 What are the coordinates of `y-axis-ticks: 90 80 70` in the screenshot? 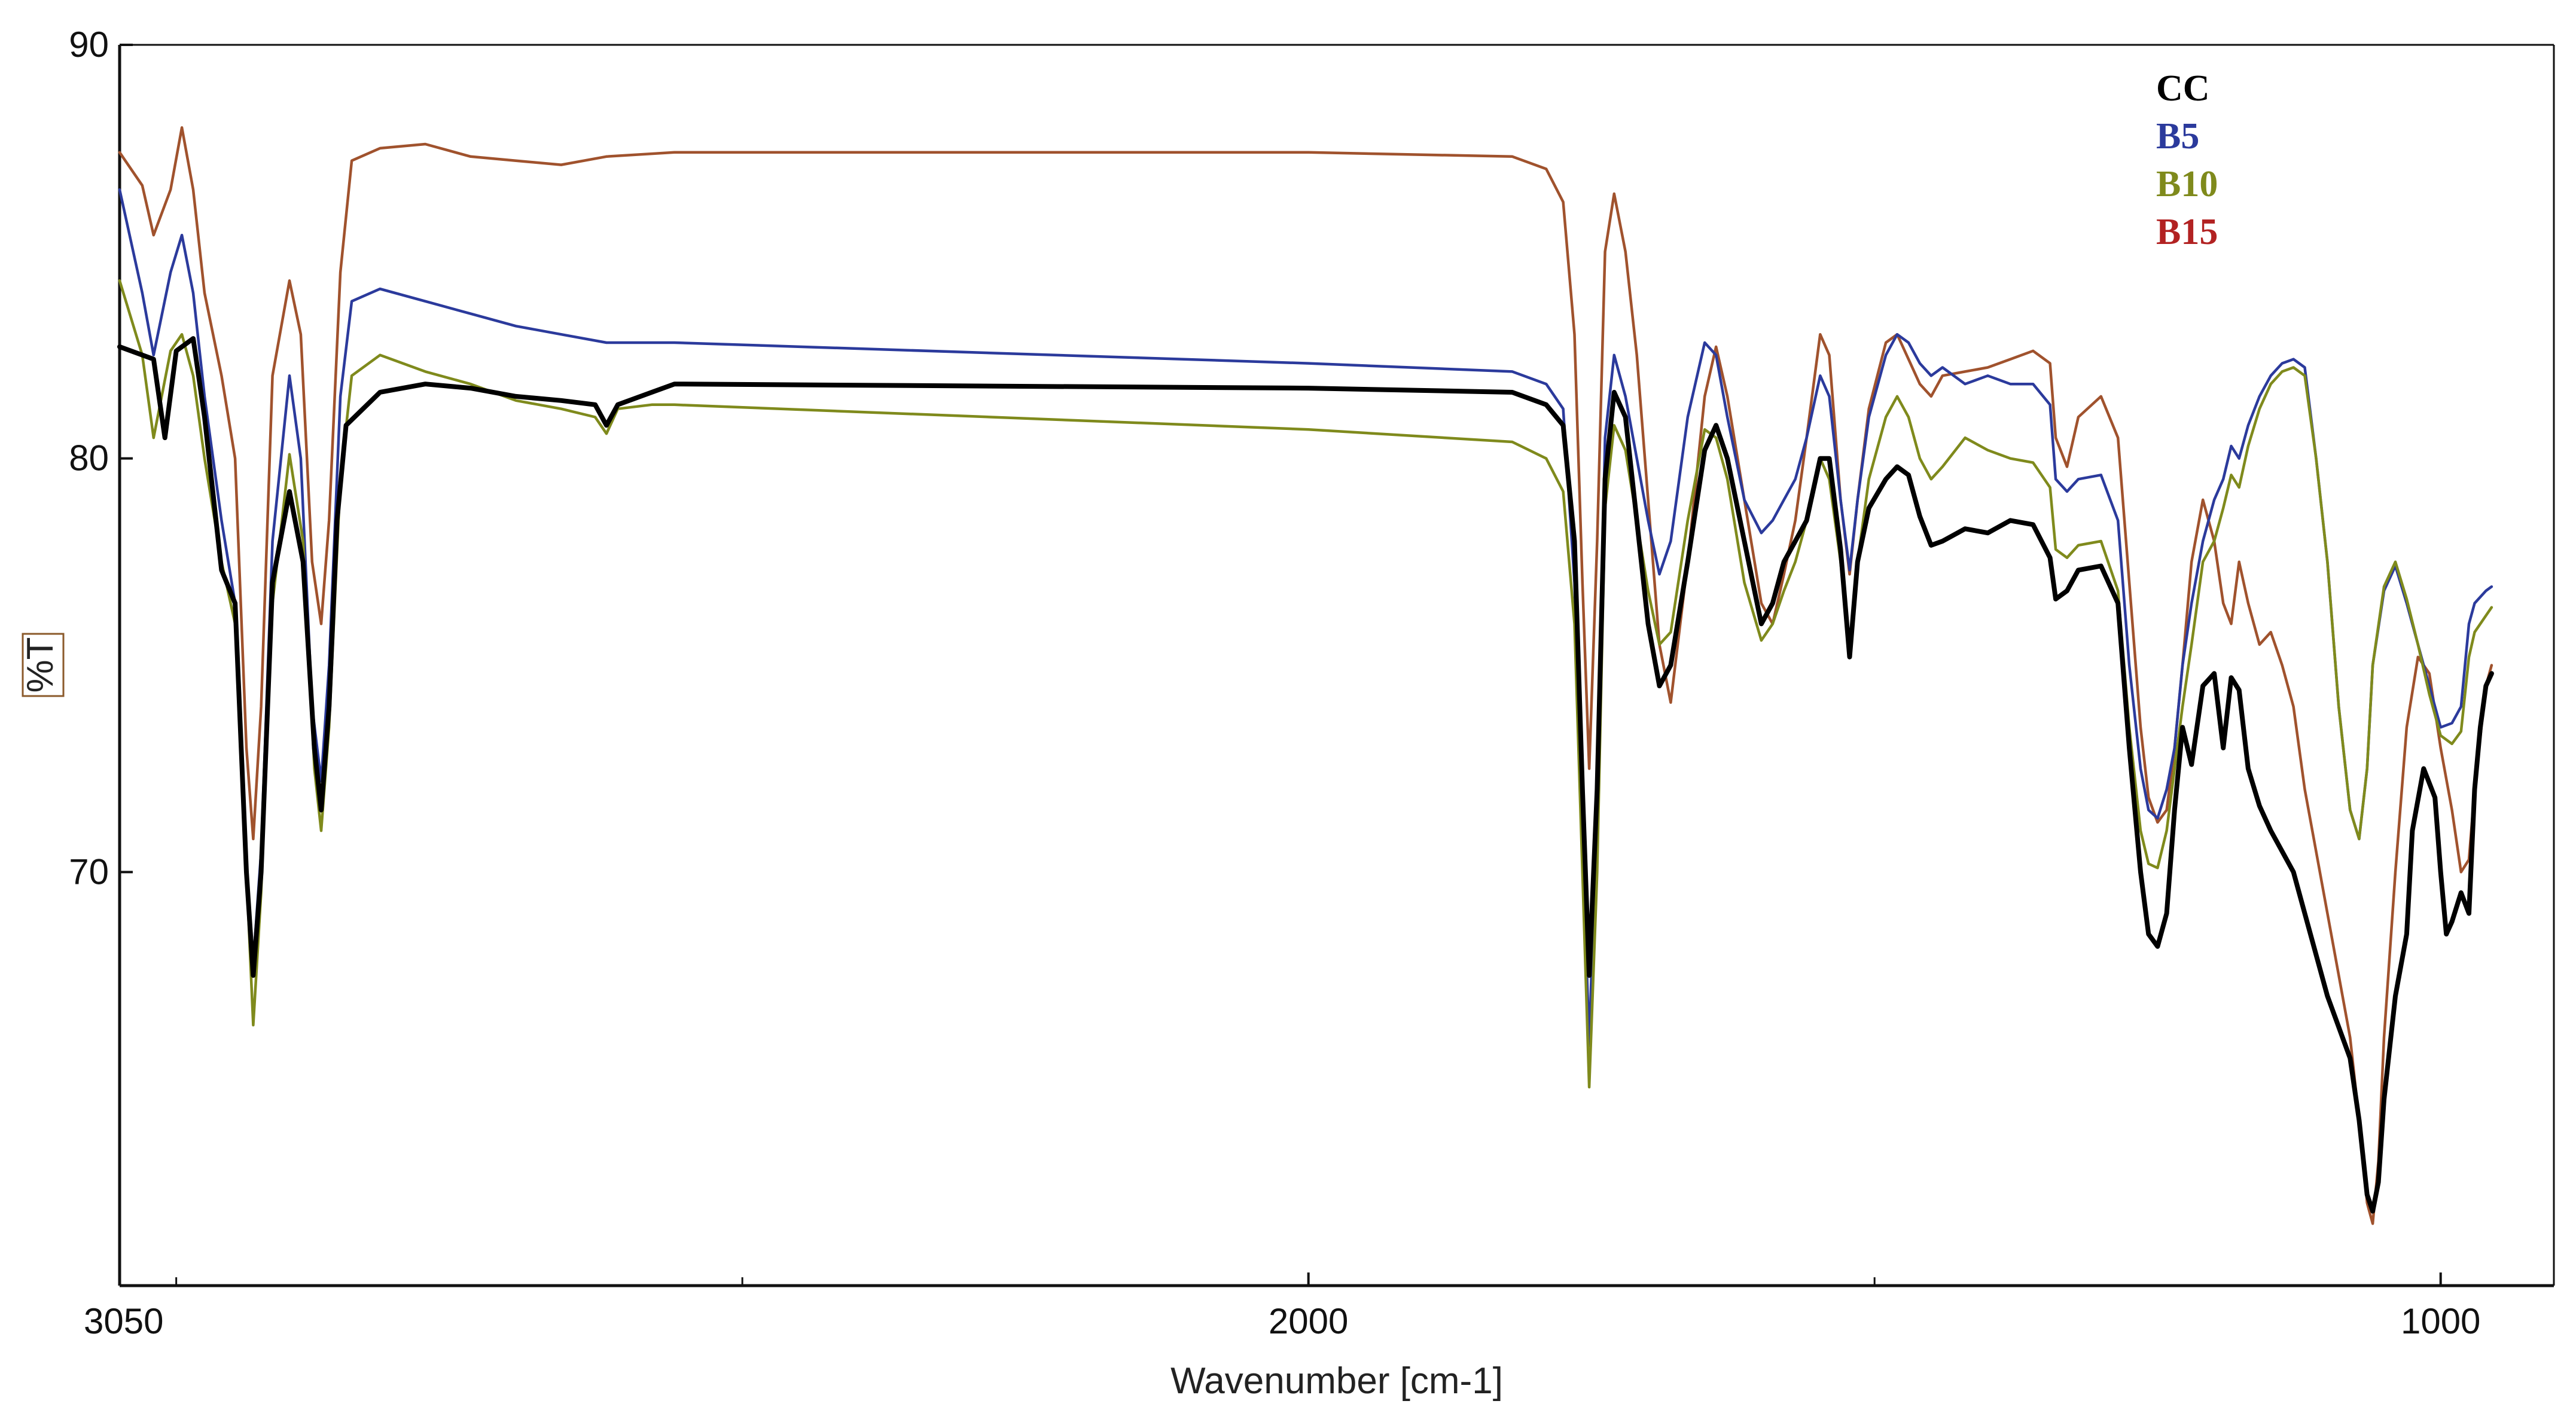 It's located at (101, 458).